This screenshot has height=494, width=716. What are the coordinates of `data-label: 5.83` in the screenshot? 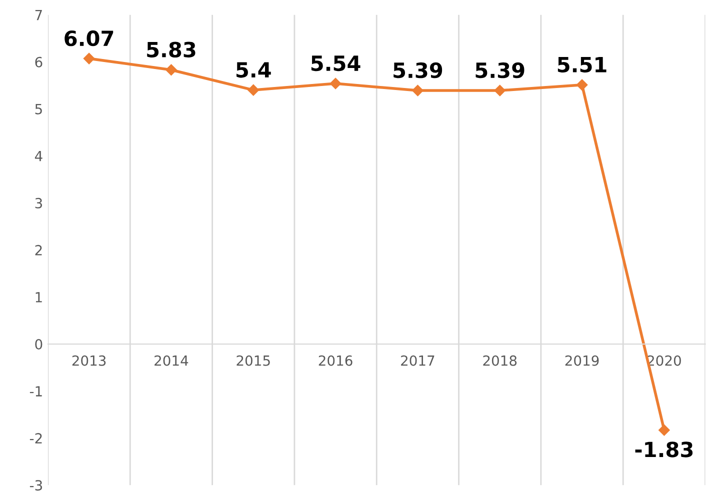 It's located at (171, 50).